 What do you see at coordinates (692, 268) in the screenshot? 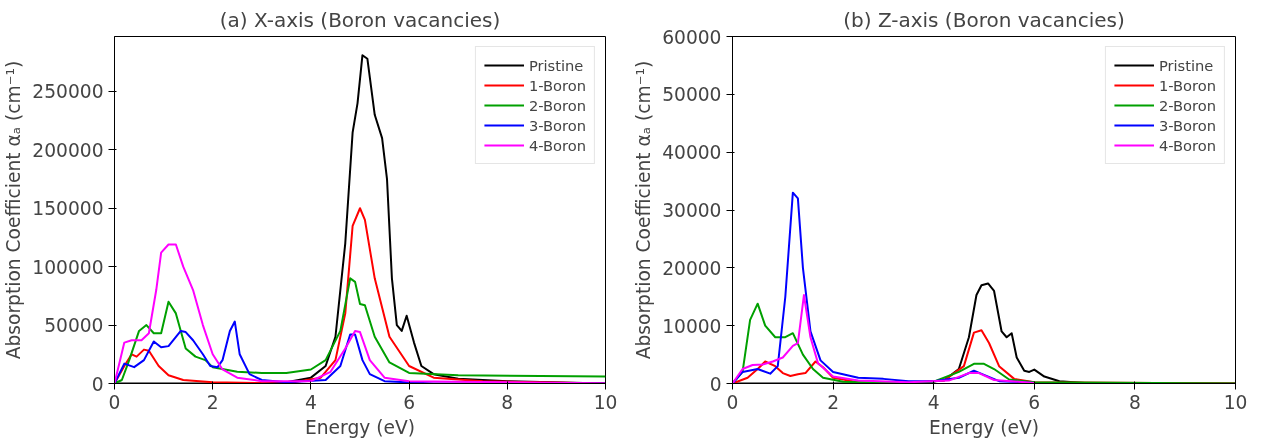
I see `y-tick-label: 20000` at bounding box center [692, 268].